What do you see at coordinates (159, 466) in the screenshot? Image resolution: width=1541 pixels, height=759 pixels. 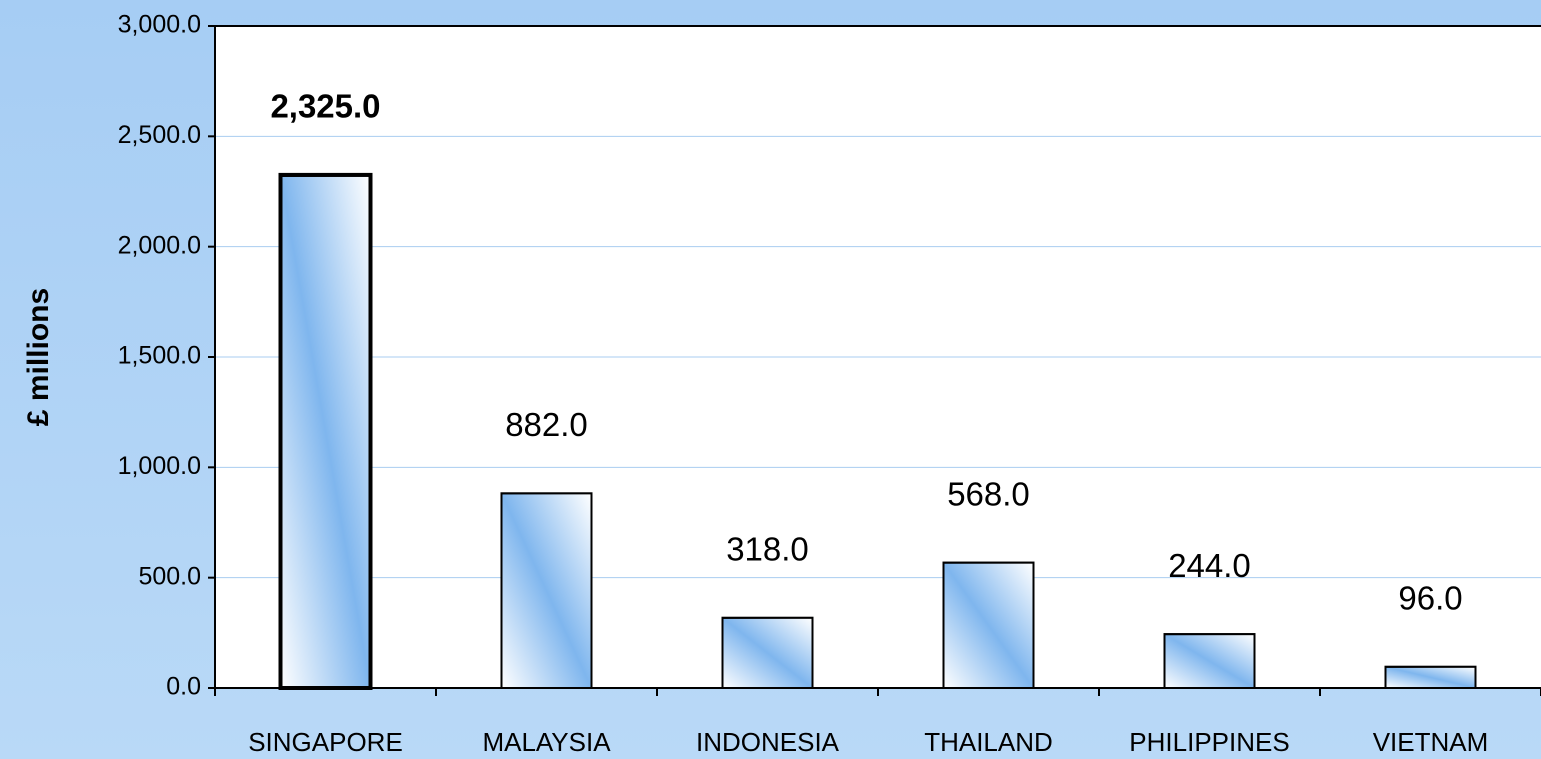 I see `y-tick-label: 1,000.0` at bounding box center [159, 466].